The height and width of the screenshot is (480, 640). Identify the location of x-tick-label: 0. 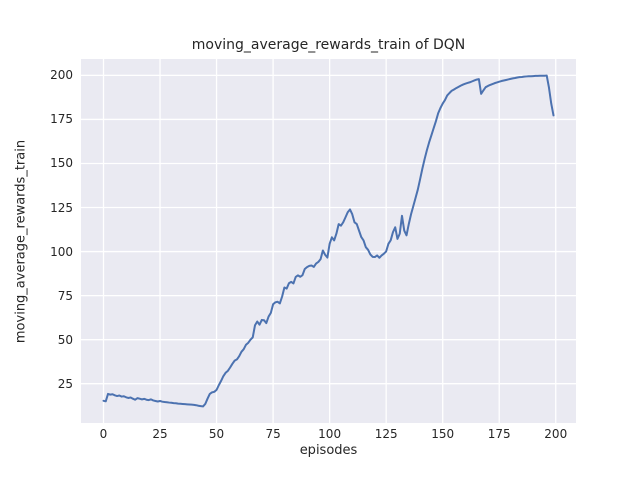
(103, 434).